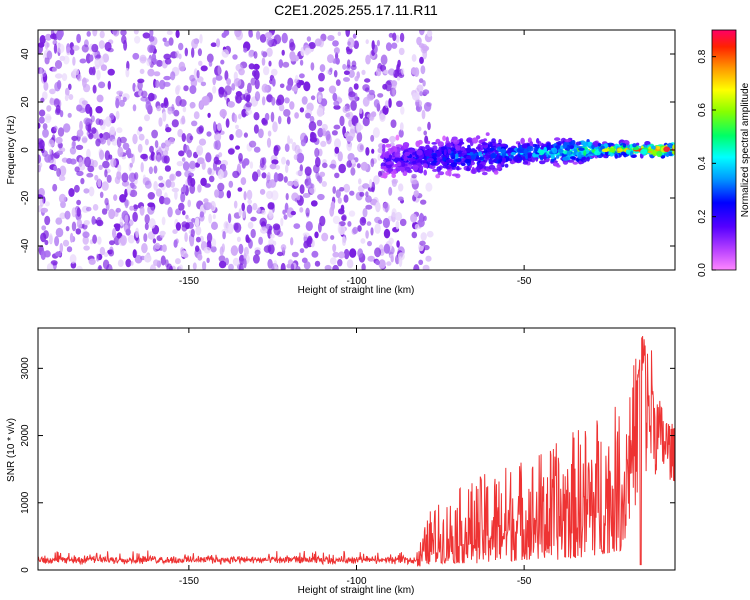  What do you see at coordinates (706, 163) in the screenshot?
I see `colorbar-ticks: 0.0 0.2 0.4 0.6 0.8` at bounding box center [706, 163].